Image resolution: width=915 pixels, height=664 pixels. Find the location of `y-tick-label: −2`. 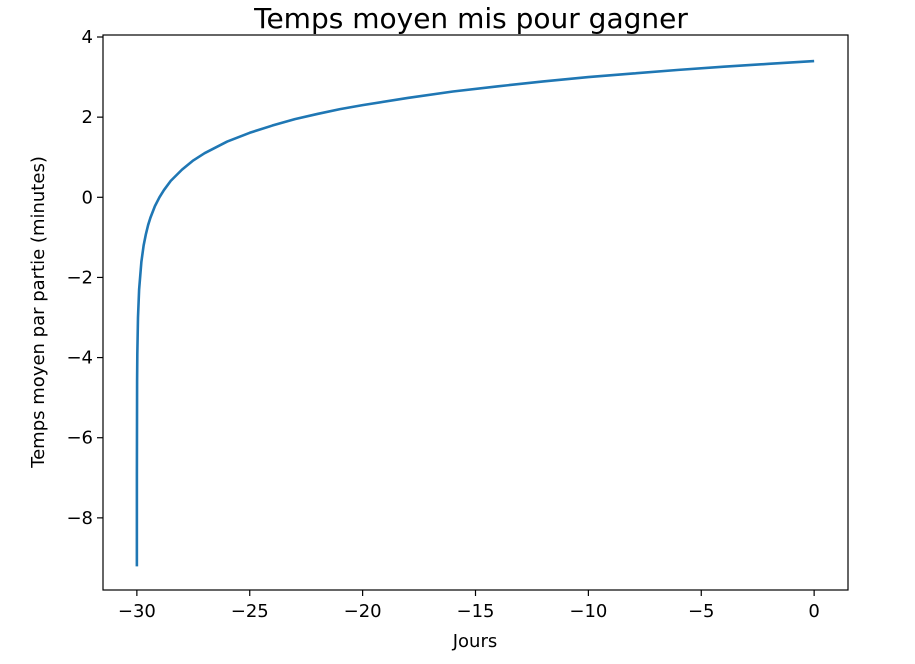

y-tick-label: −2 is located at coordinates (79, 277).